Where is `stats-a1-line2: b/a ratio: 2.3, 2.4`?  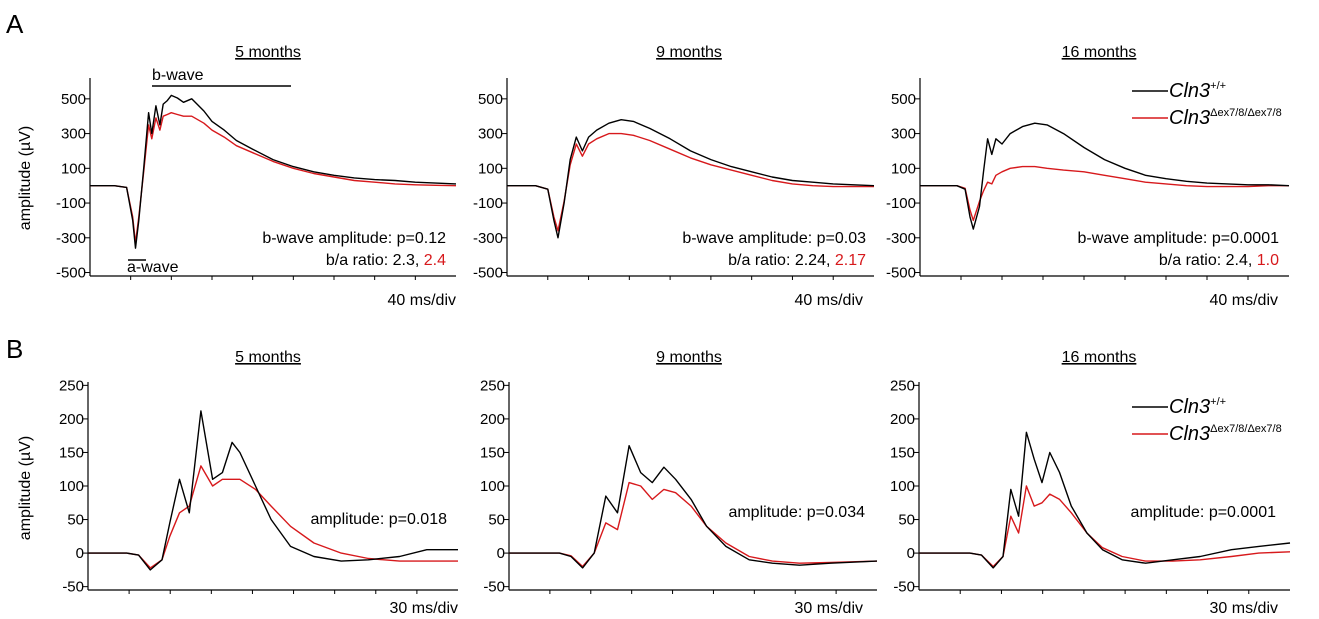
stats-a1-line2: b/a ratio: 2.3, 2.4 is located at coordinates (386, 260).